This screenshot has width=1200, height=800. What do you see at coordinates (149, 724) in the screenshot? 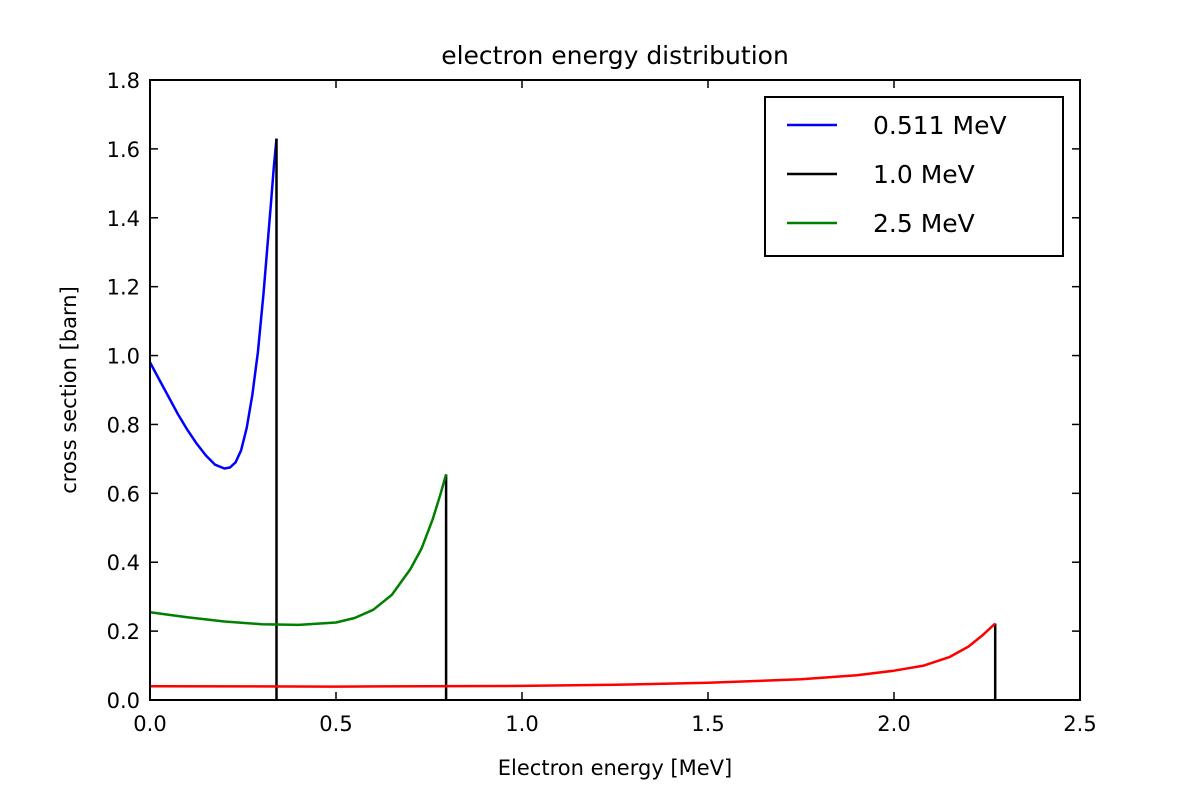
I see `x-tick-label: 0.0` at bounding box center [149, 724].